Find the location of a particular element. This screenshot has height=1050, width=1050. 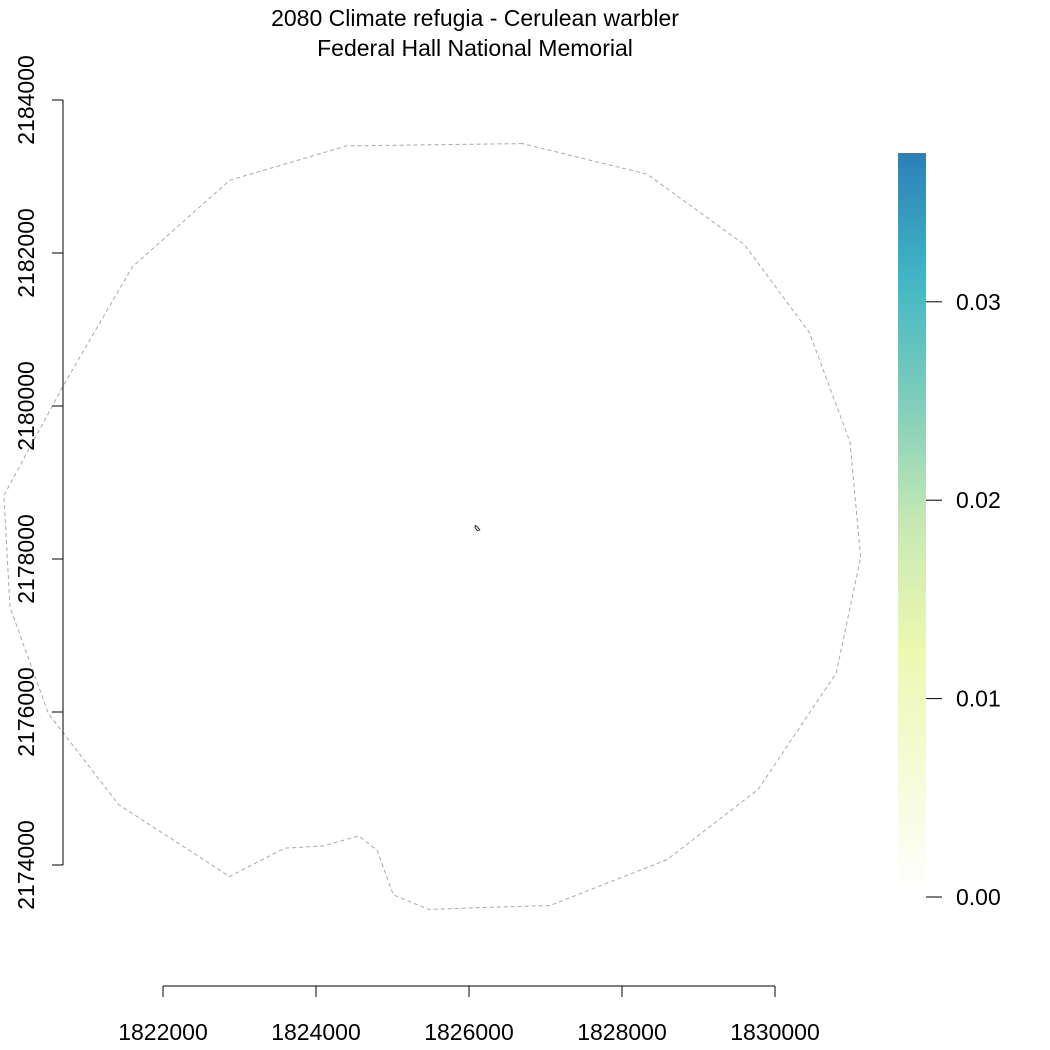

x-tick-label: 1826000 is located at coordinates (469, 1032).